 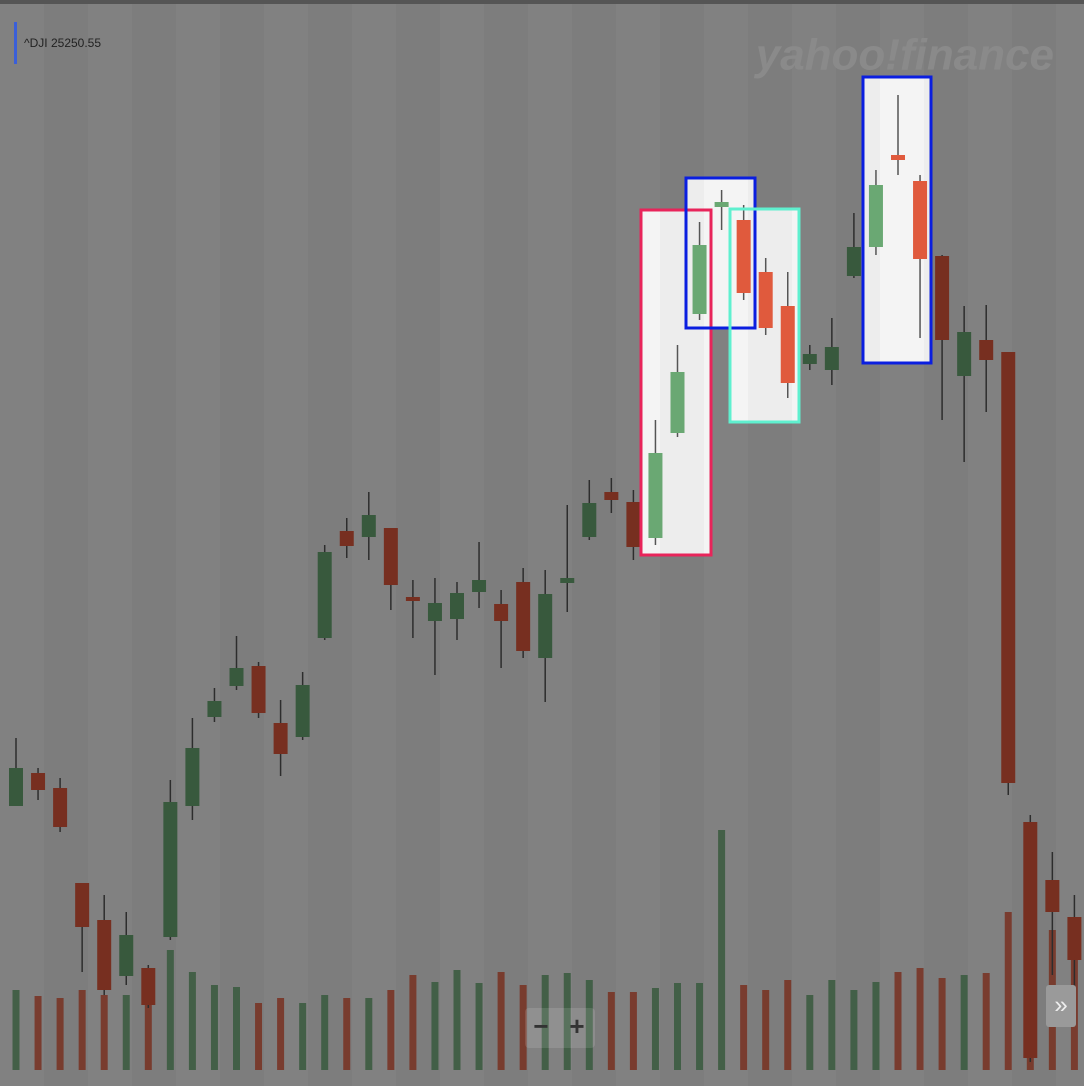 I want to click on top-border, so click(x=542, y=2).